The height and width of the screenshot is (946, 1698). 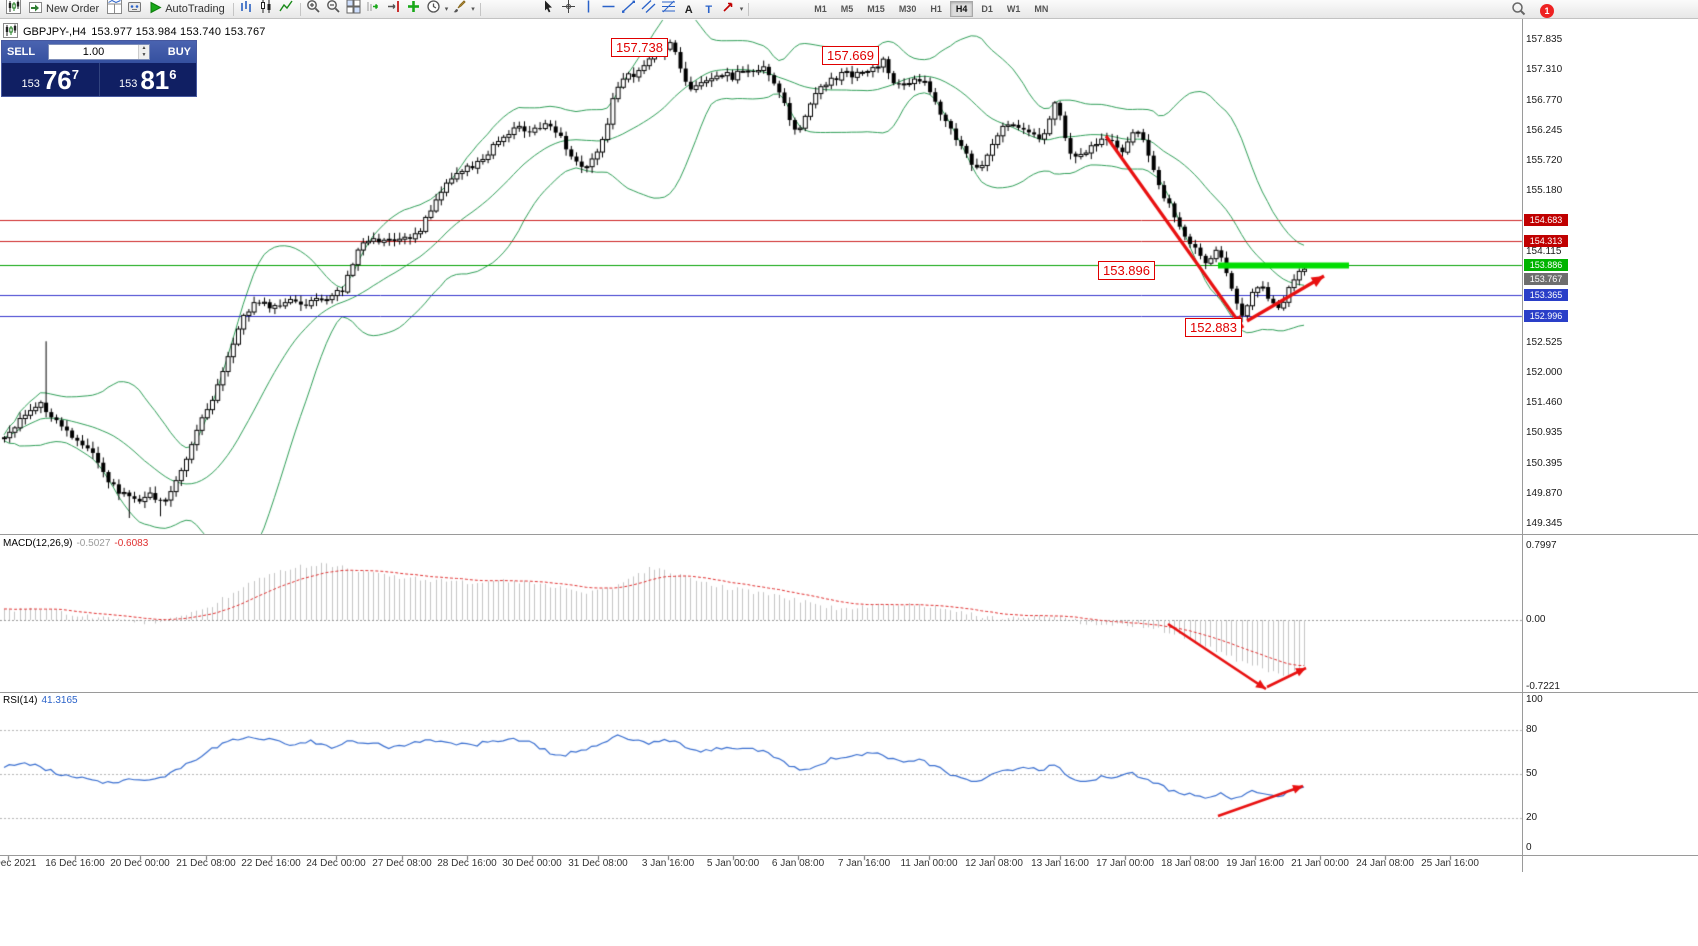 I want to click on timeframe-d1-button: D1, so click(x=987, y=9).